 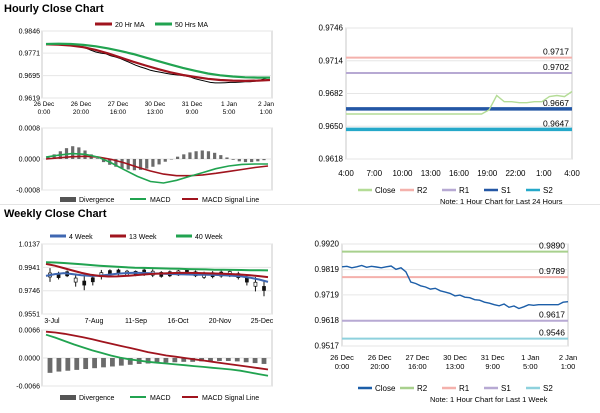 I want to click on pivot-value-s1: 0.9667, so click(x=556, y=103).